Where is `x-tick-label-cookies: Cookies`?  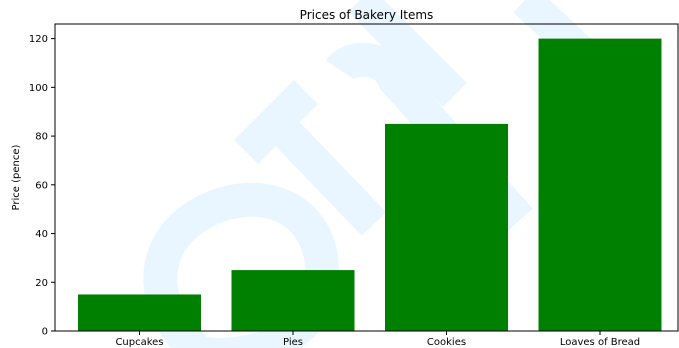 x-tick-label-cookies: Cookies is located at coordinates (446, 342).